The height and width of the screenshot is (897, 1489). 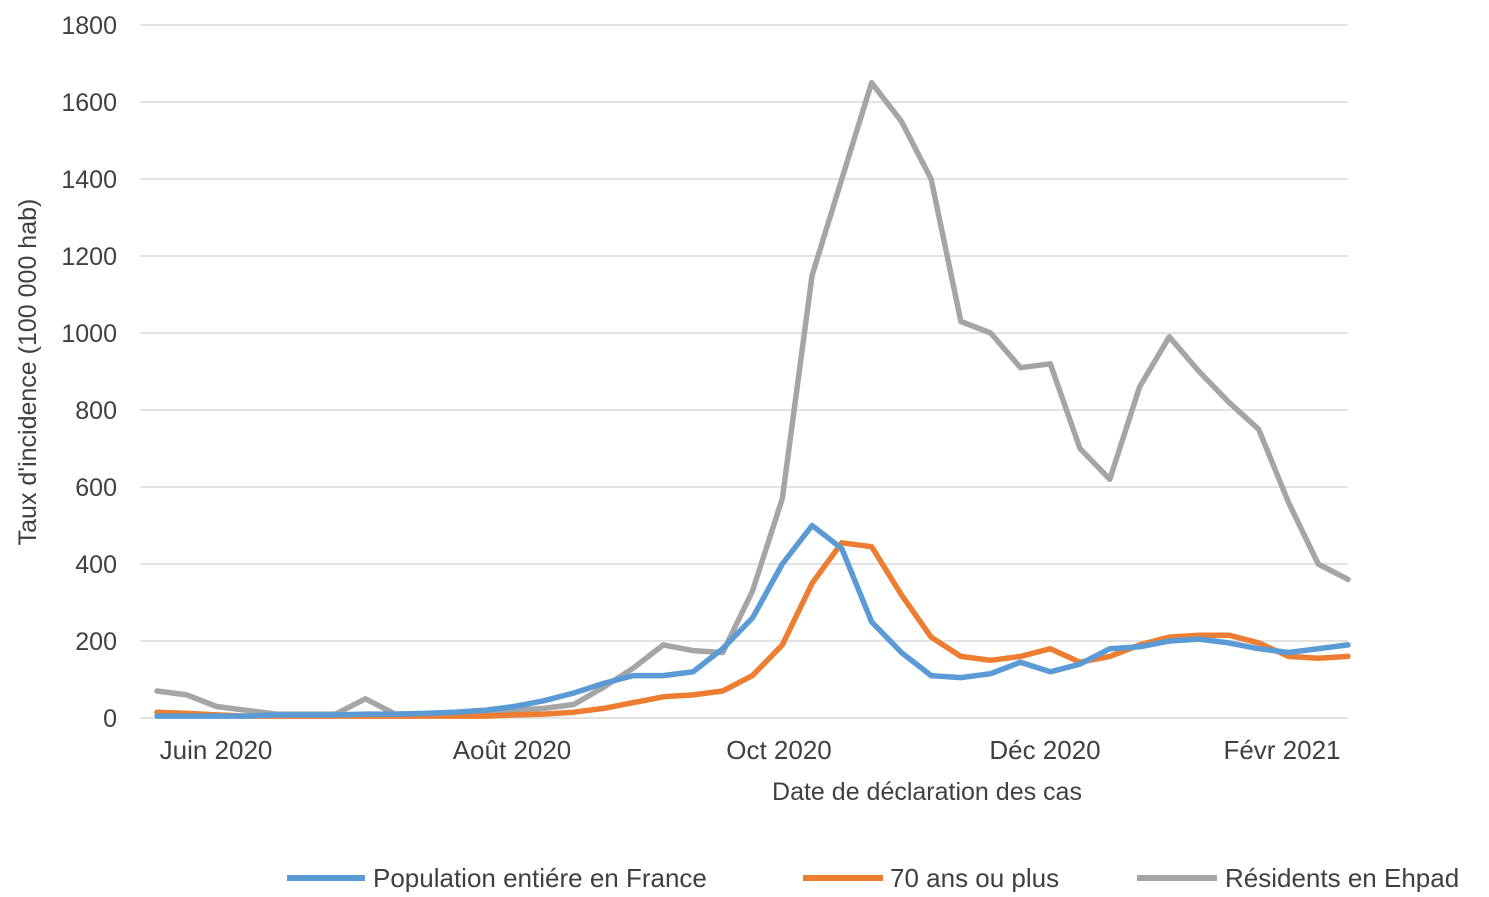 What do you see at coordinates (1342, 877) in the screenshot?
I see `legend-label: Résidents en Ehpad` at bounding box center [1342, 877].